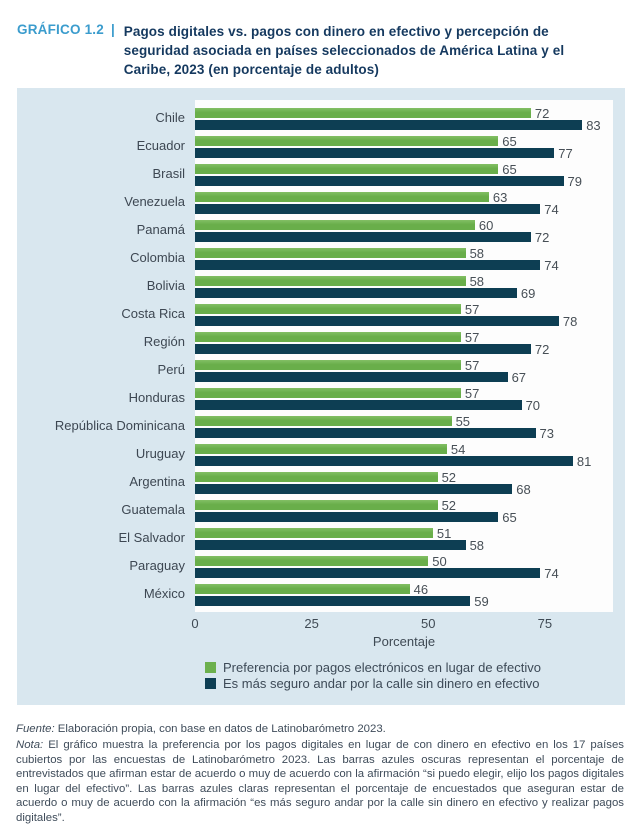 The width and height of the screenshot is (640, 831). I want to click on bar-line-safety: 72, so click(404, 237).